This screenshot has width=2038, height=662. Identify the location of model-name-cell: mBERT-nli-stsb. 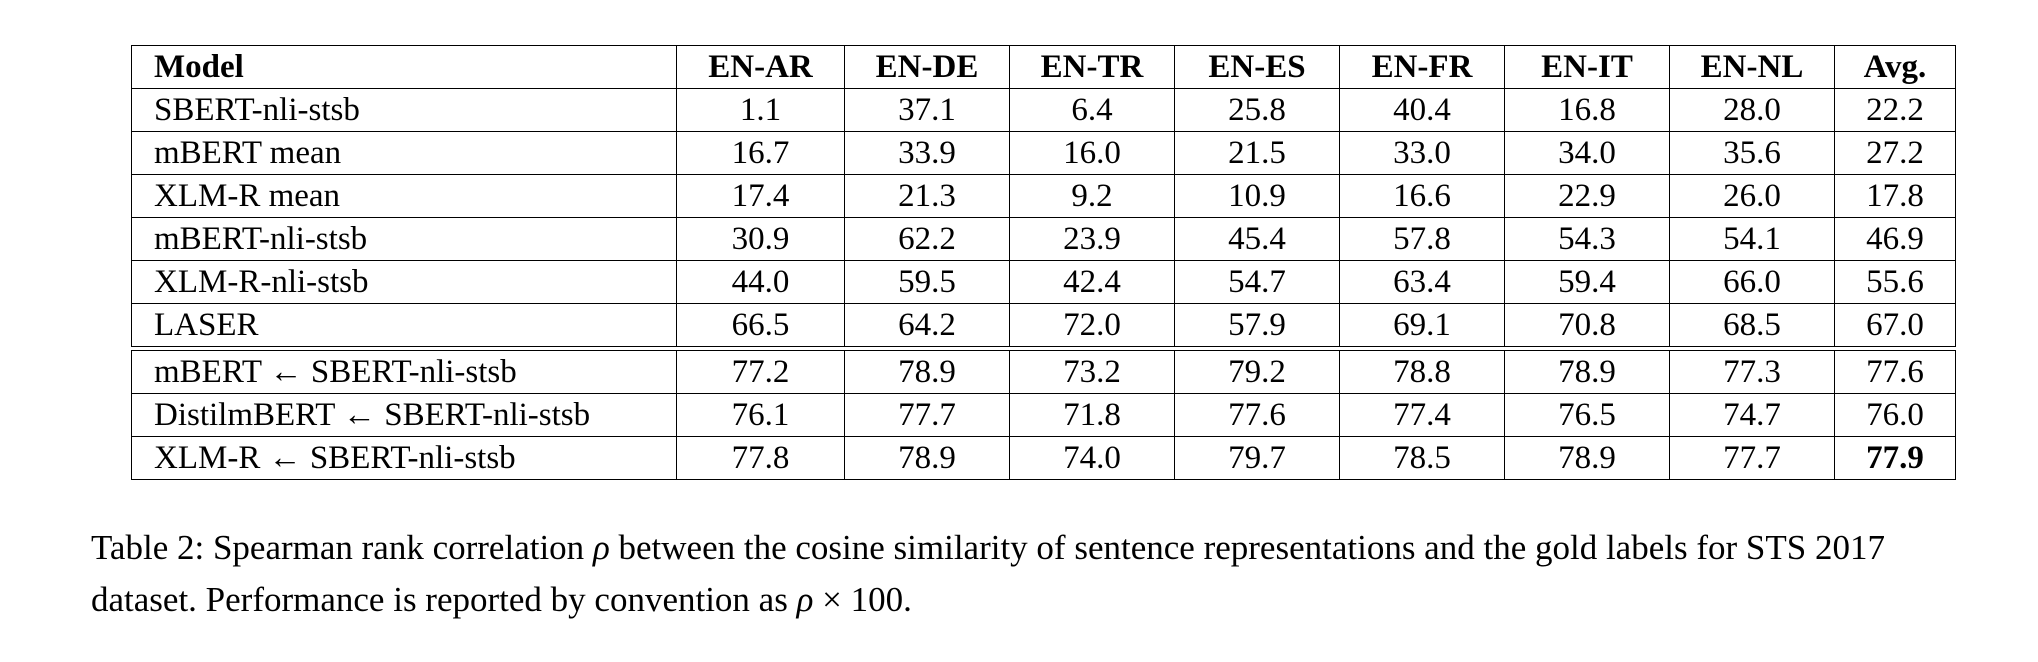
(404, 239).